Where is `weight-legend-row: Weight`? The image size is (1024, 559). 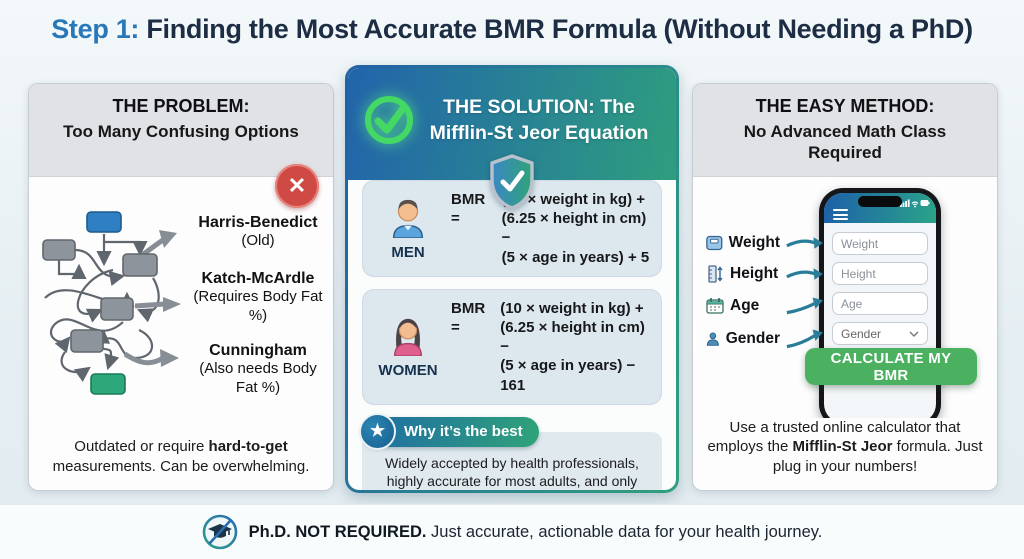 weight-legend-row: Weight is located at coordinates (764, 243).